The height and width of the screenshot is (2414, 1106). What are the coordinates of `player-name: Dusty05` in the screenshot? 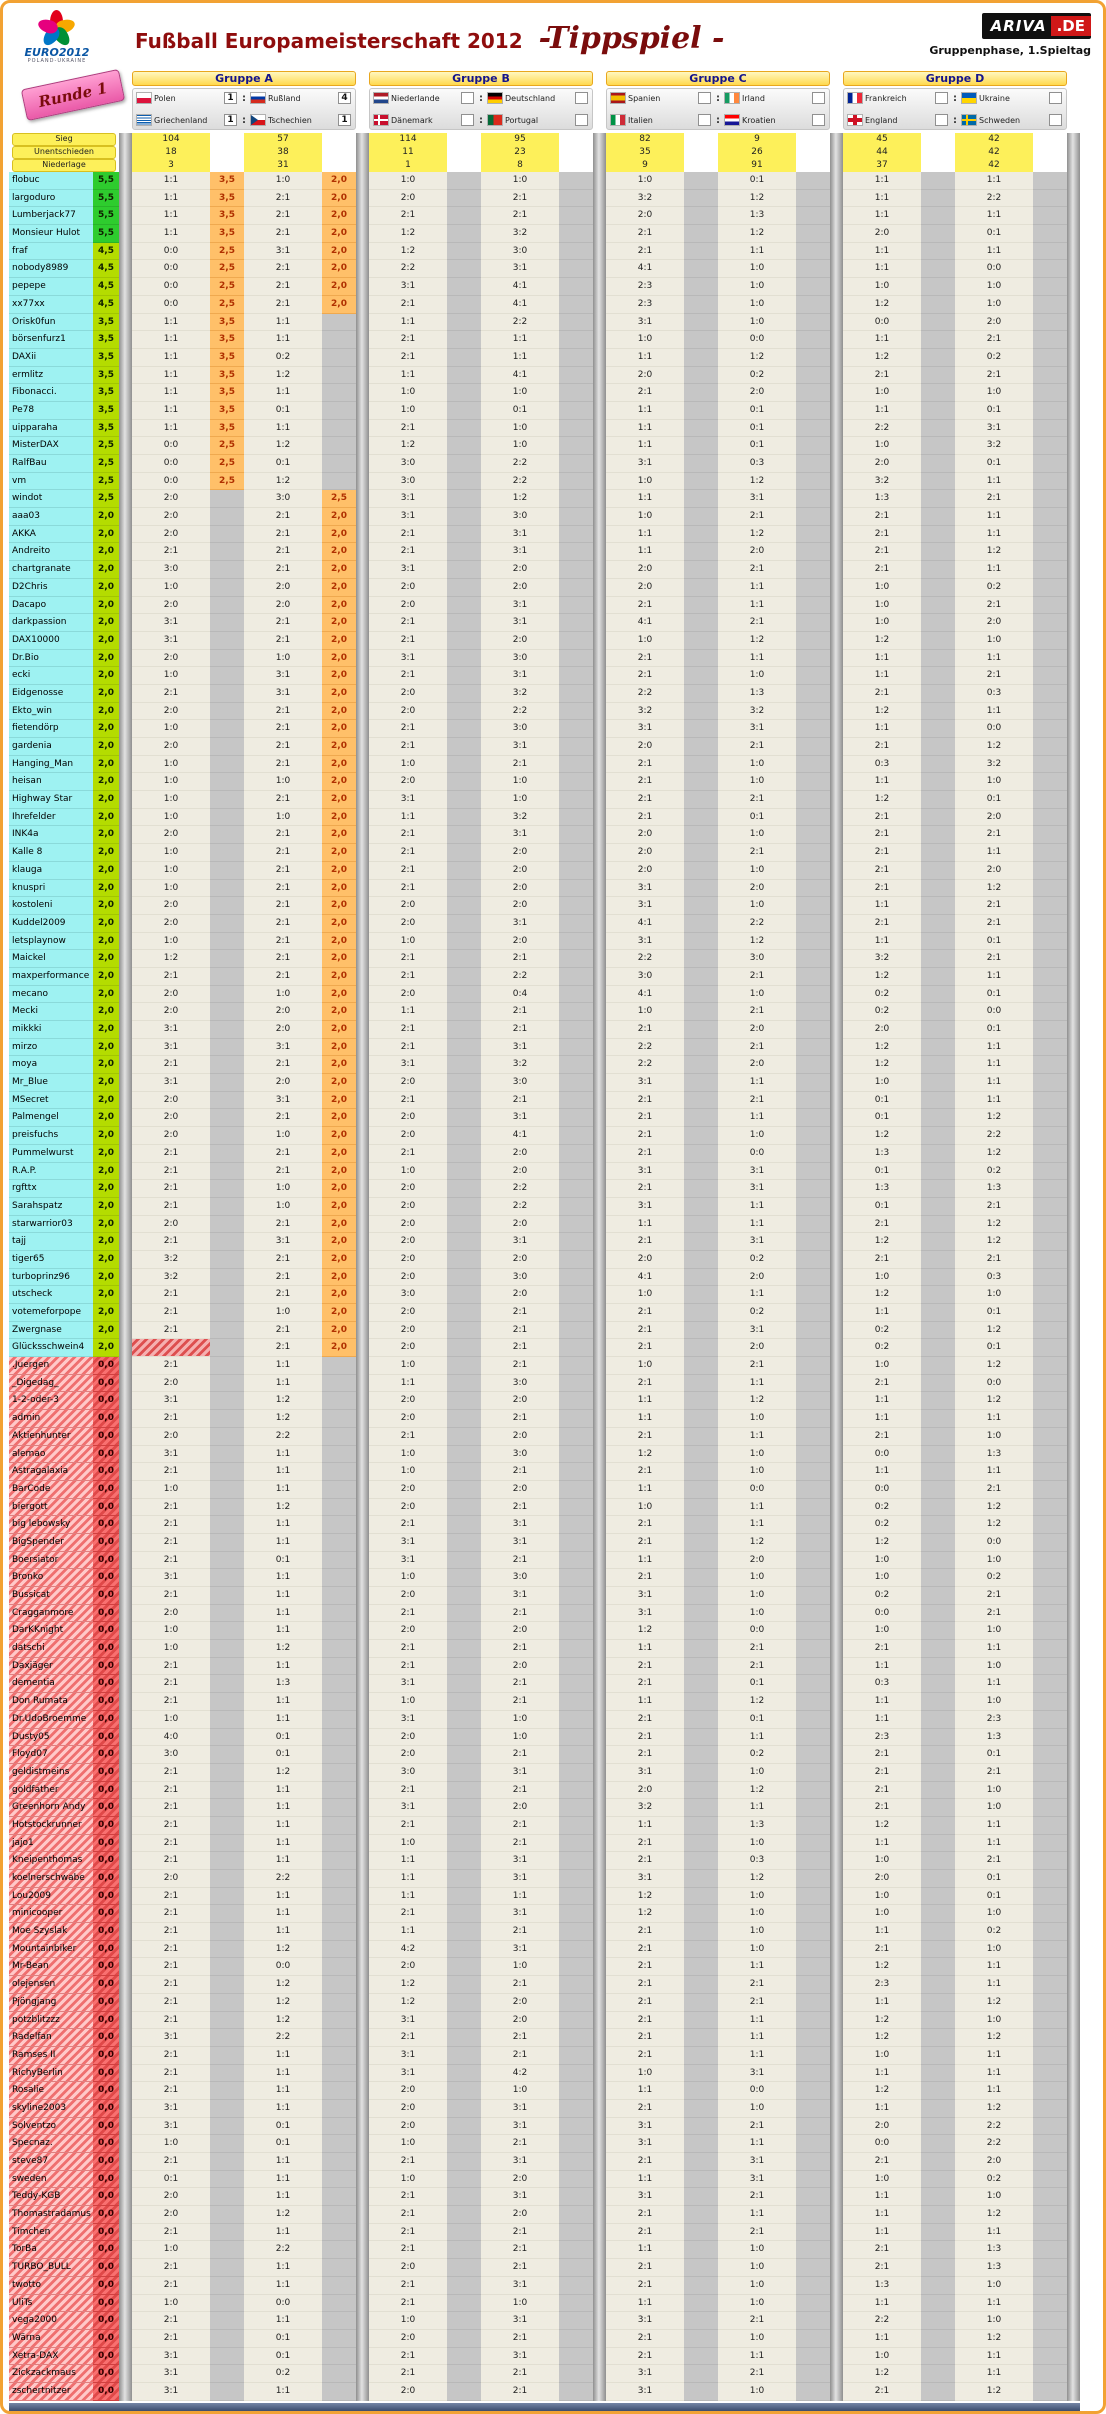 It's located at (51, 1737).